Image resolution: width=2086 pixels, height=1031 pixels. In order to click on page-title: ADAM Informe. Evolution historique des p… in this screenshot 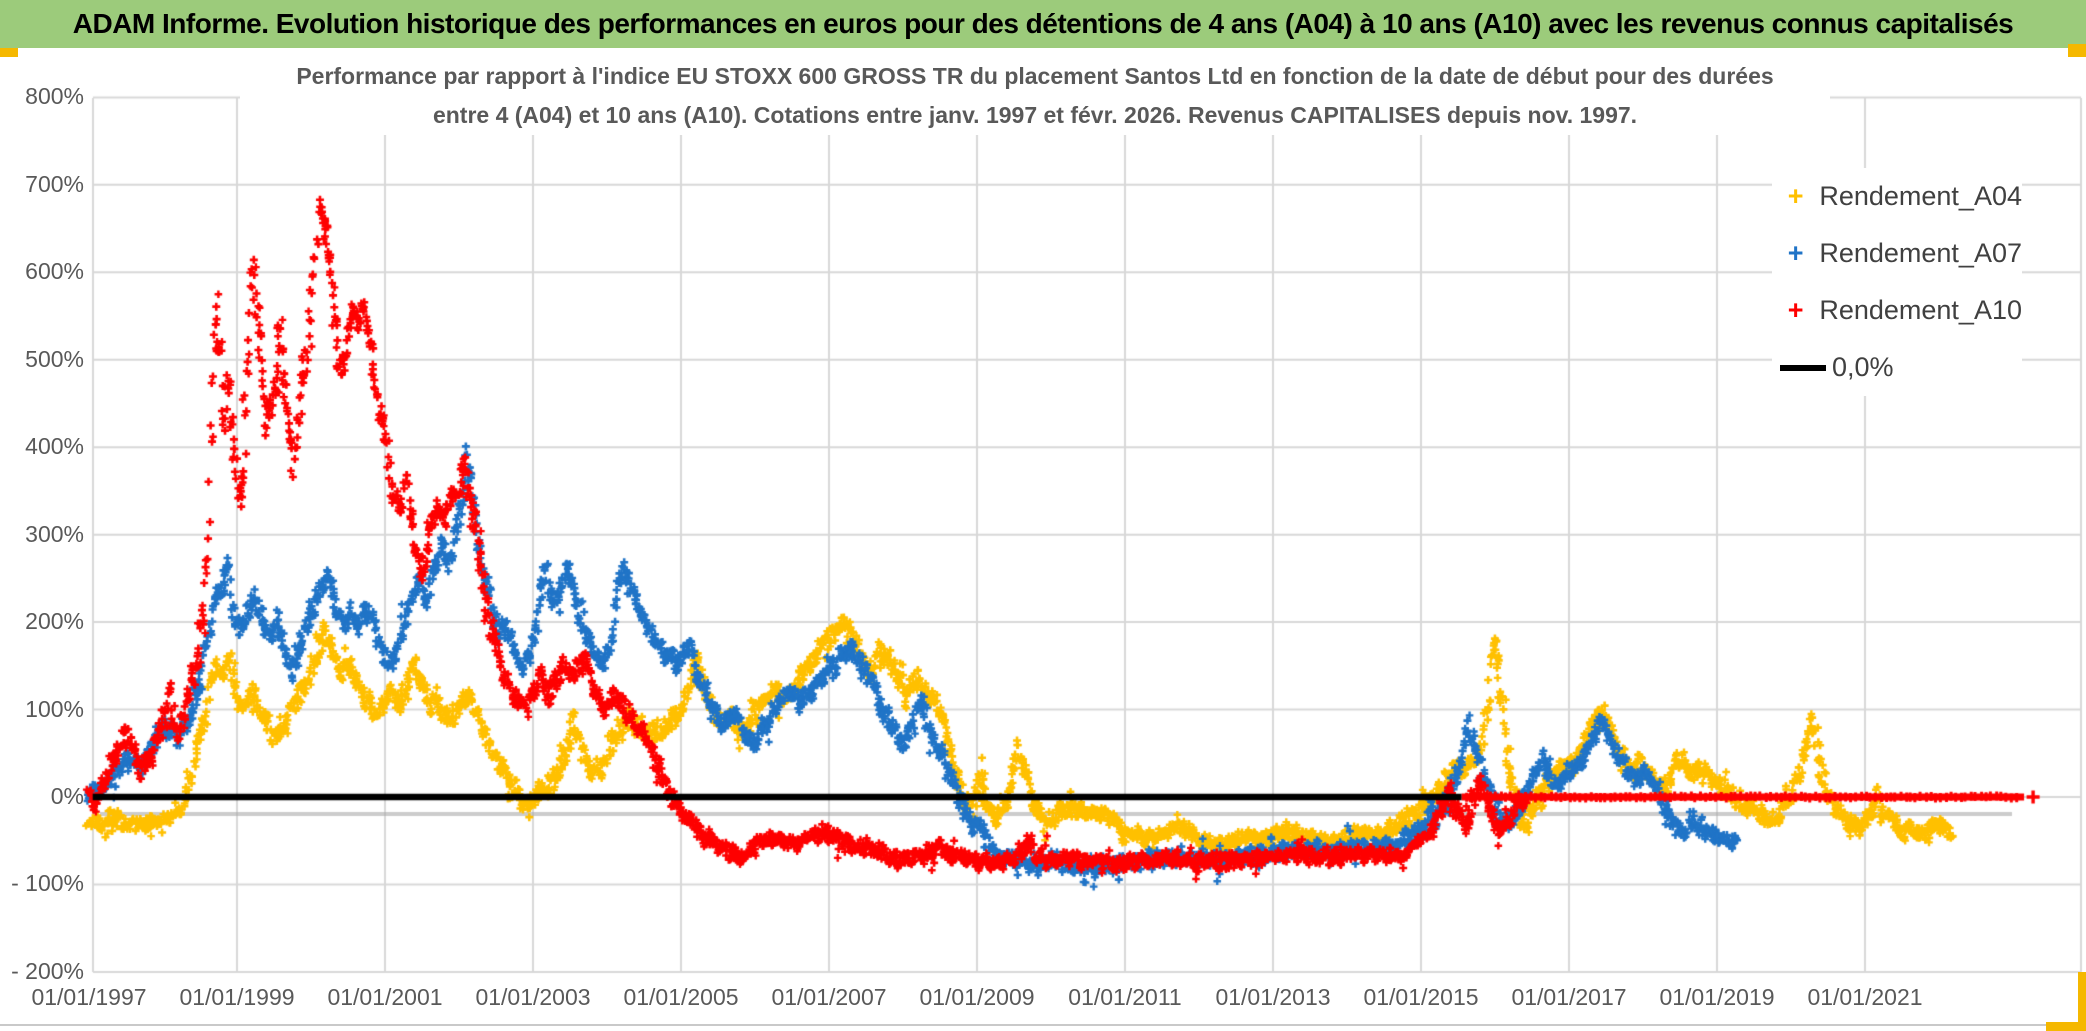, I will do `click(1043, 23)`.